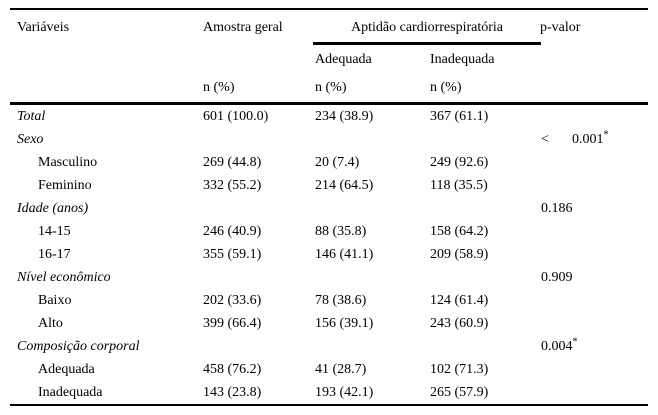 This screenshot has height=415, width=658. I want to click on adequada-value: 146 (41.1), so click(344, 254).